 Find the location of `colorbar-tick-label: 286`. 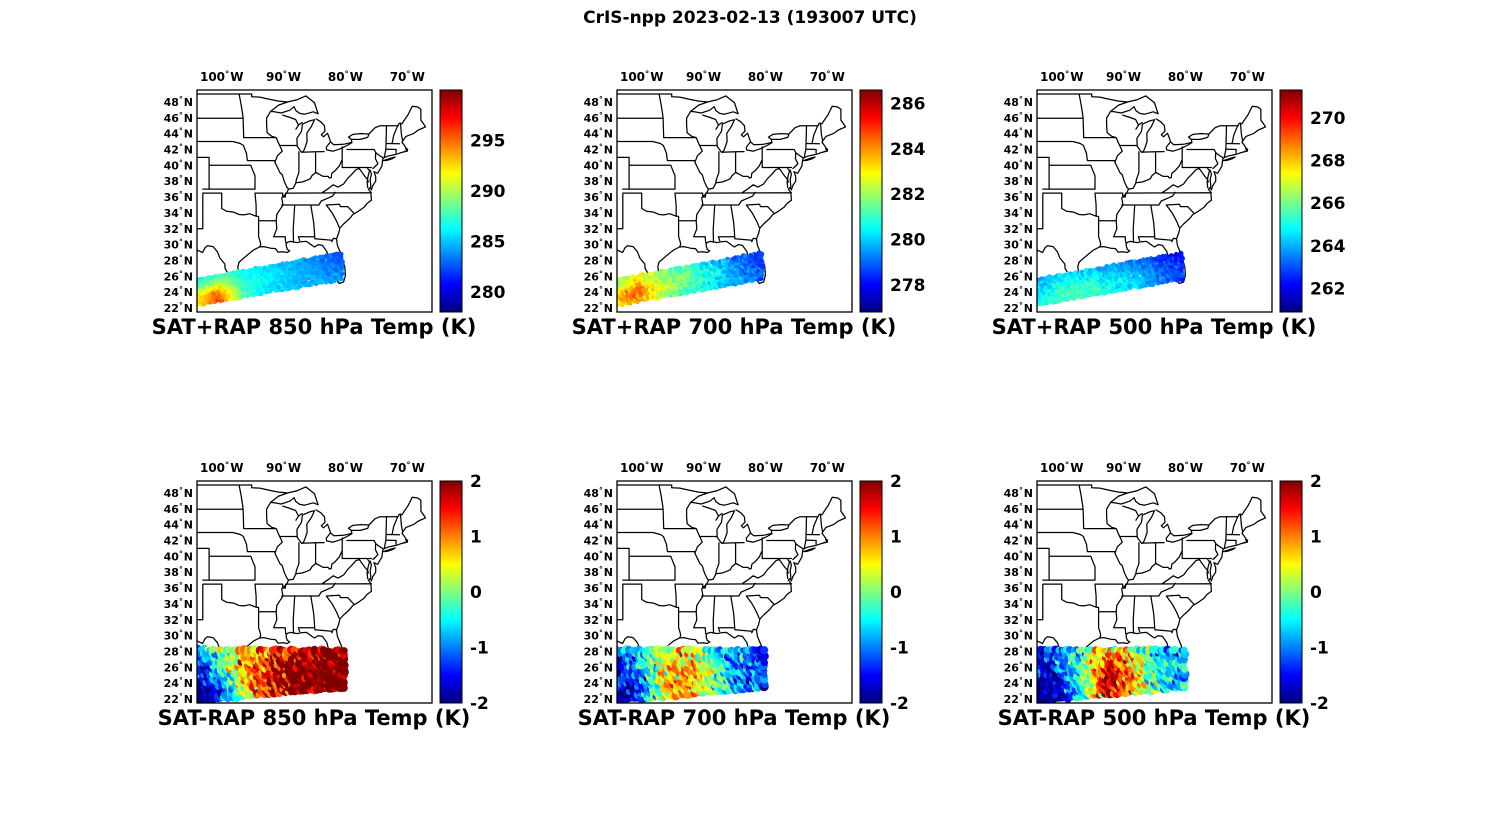

colorbar-tick-label: 286 is located at coordinates (908, 105).